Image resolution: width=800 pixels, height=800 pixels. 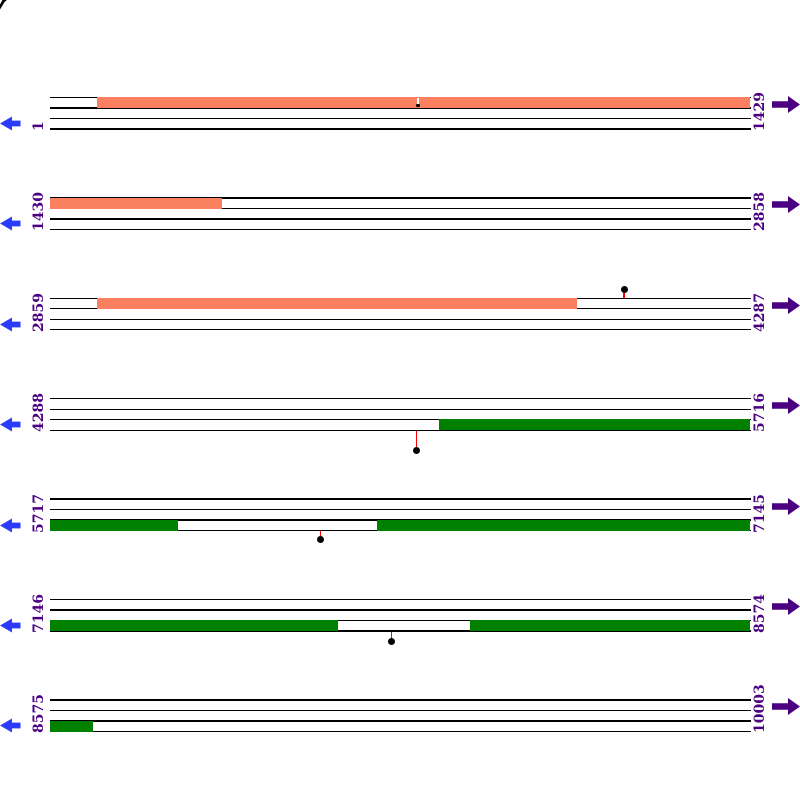 I want to click on row-start-coordinate: 1, so click(x=39, y=126).